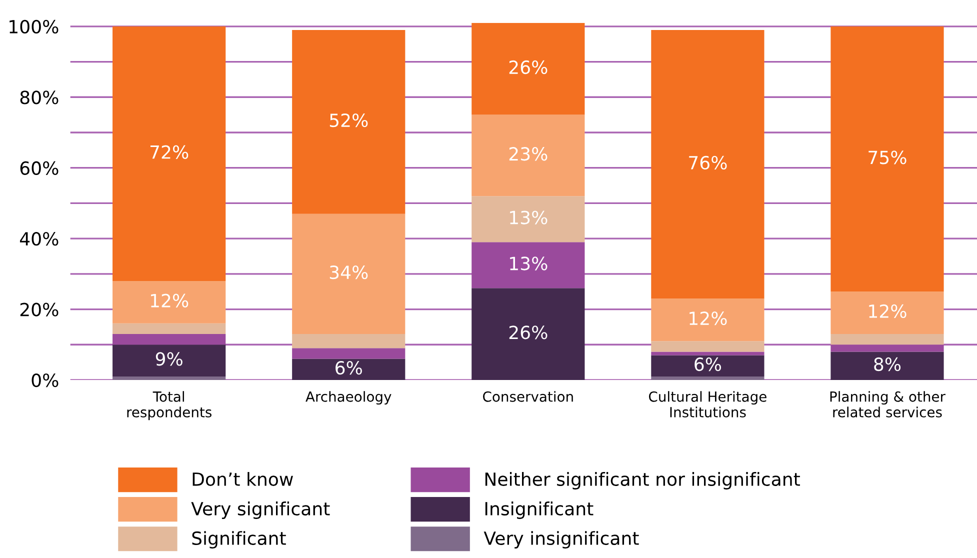  I want to click on data-label: 9%, so click(169, 359).